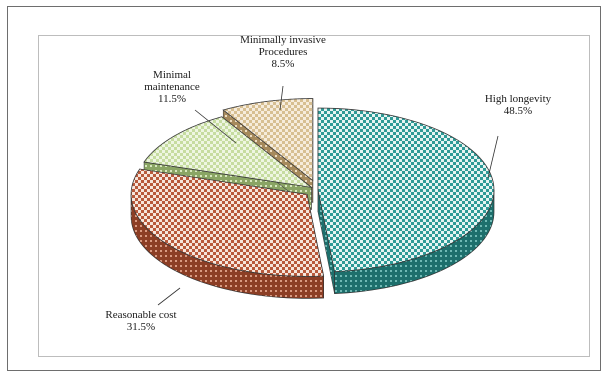  I want to click on pie-slice-high-longevity, so click(406, 201).